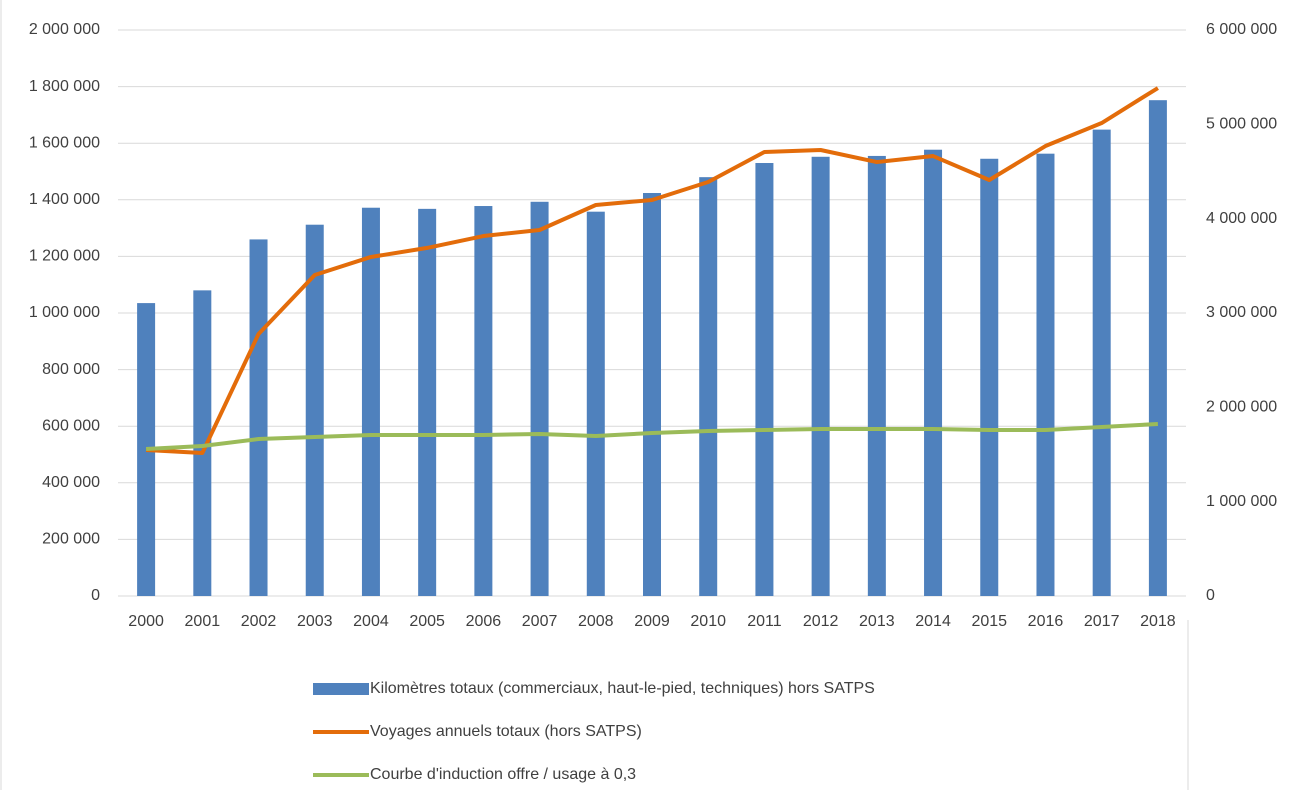 This screenshot has width=1297, height=790. Describe the element at coordinates (506, 731) in the screenshot. I see `legend-label: Voyages annuels totaux (hors SATPS)` at that location.